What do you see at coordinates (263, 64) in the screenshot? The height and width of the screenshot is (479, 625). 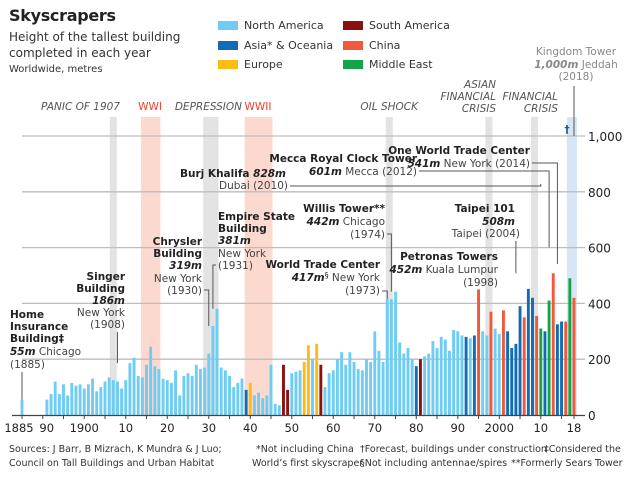 I see `legend-label: Europe` at bounding box center [263, 64].